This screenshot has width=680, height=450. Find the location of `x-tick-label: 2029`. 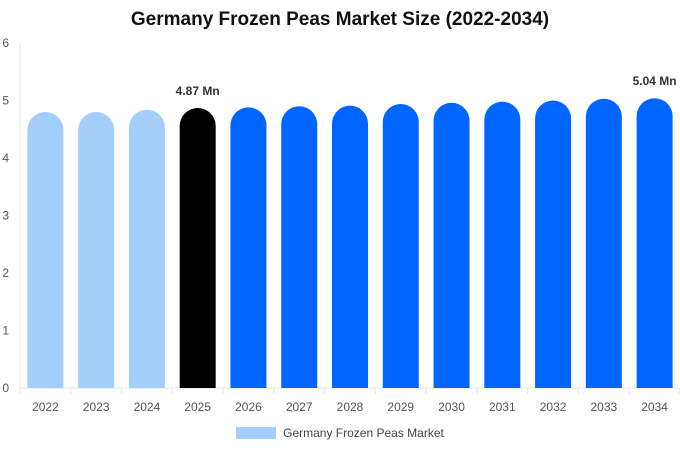

x-tick-label: 2029 is located at coordinates (400, 407).